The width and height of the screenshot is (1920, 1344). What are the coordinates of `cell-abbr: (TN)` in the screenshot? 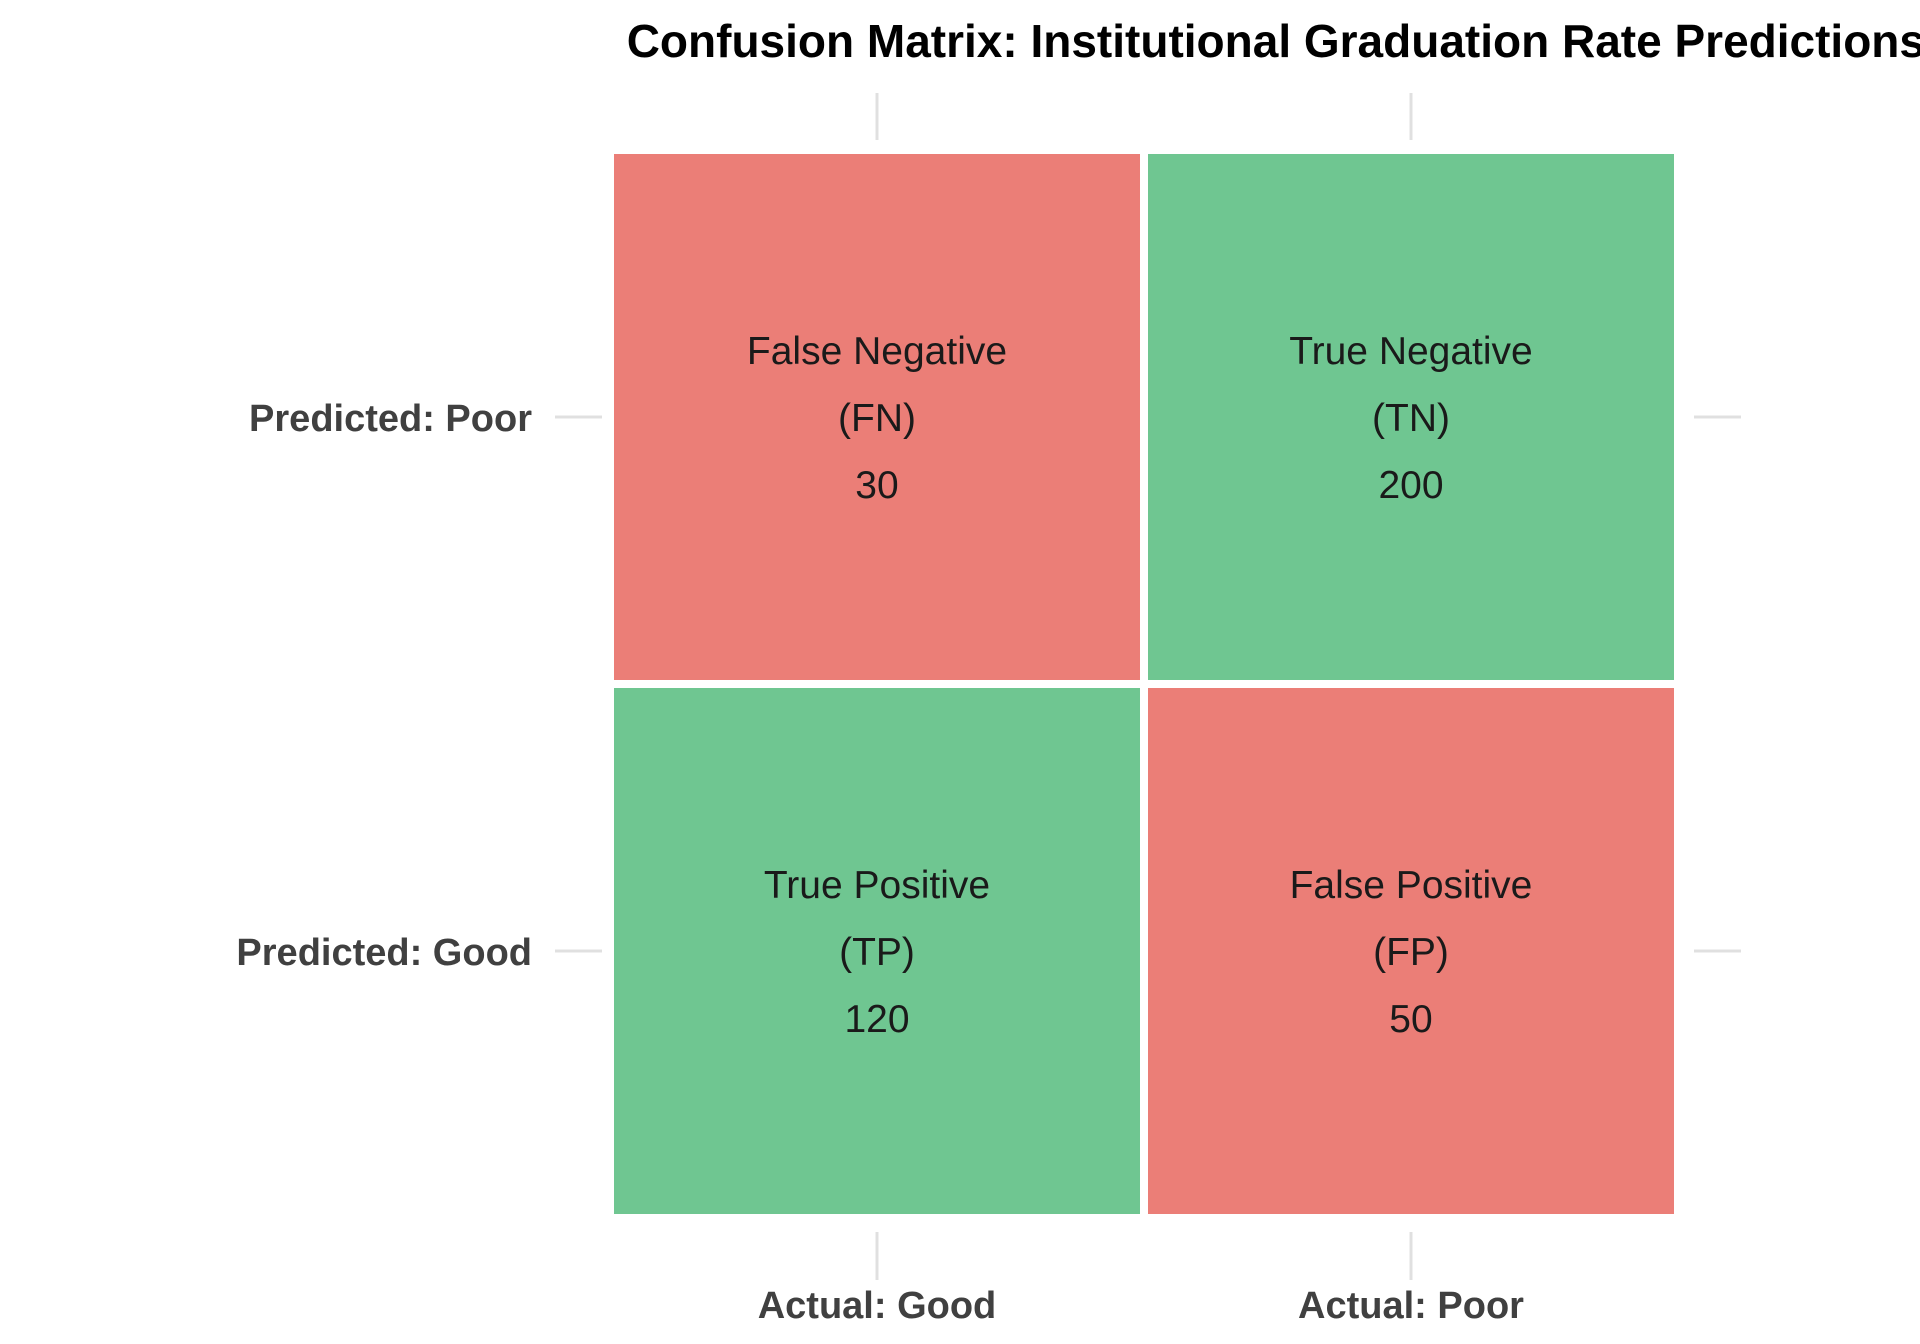 It's located at (1411, 418).